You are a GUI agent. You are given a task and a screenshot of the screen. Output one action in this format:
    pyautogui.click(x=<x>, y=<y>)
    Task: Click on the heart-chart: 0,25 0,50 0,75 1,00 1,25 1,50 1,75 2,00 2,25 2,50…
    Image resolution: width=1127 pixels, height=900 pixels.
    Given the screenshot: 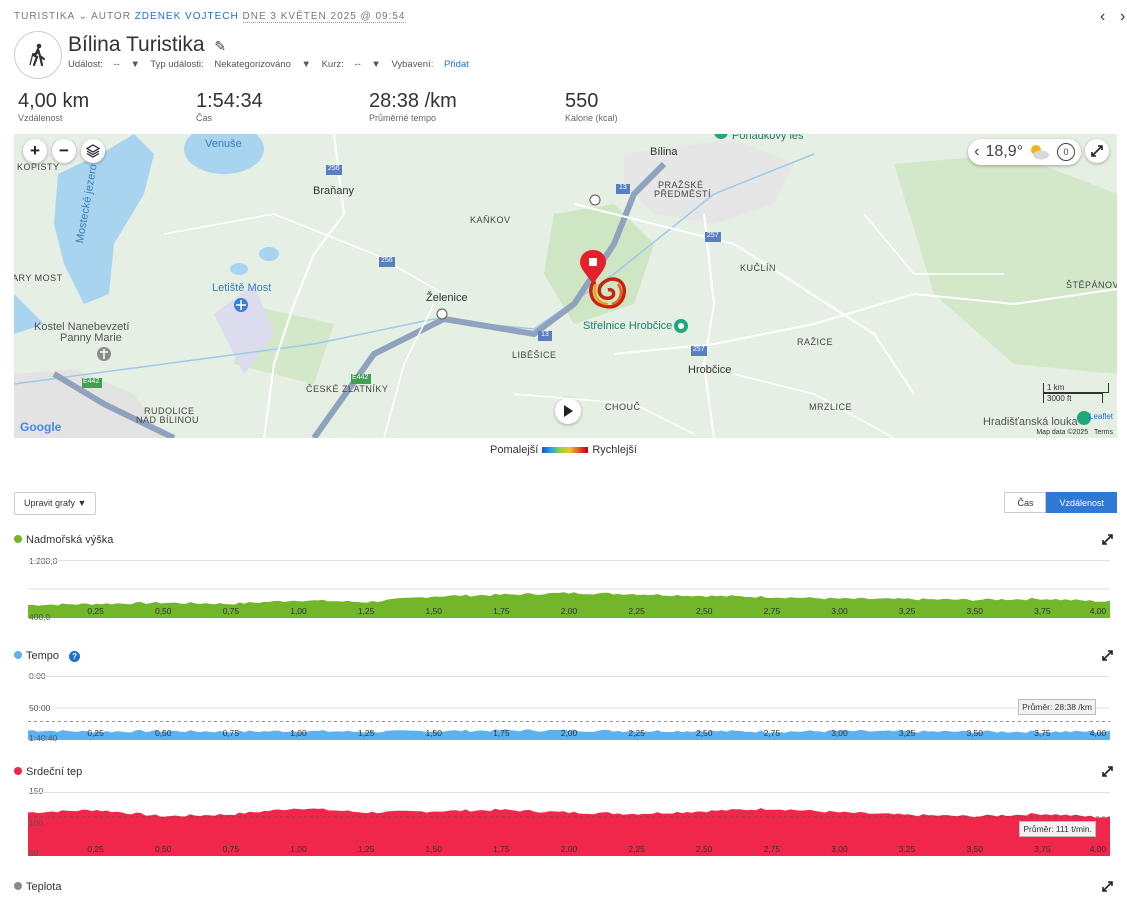 What is the action you would take?
    pyautogui.click(x=569, y=824)
    